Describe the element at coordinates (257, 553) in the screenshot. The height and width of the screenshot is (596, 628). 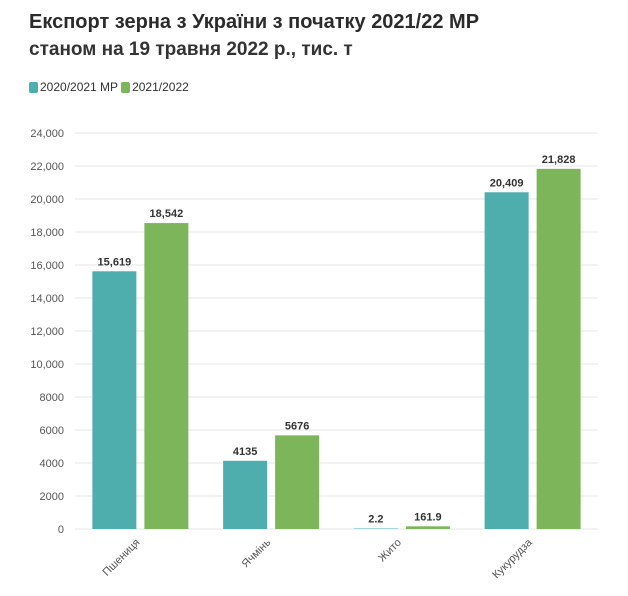
I see `x-tick-label: Ячмінь` at that location.